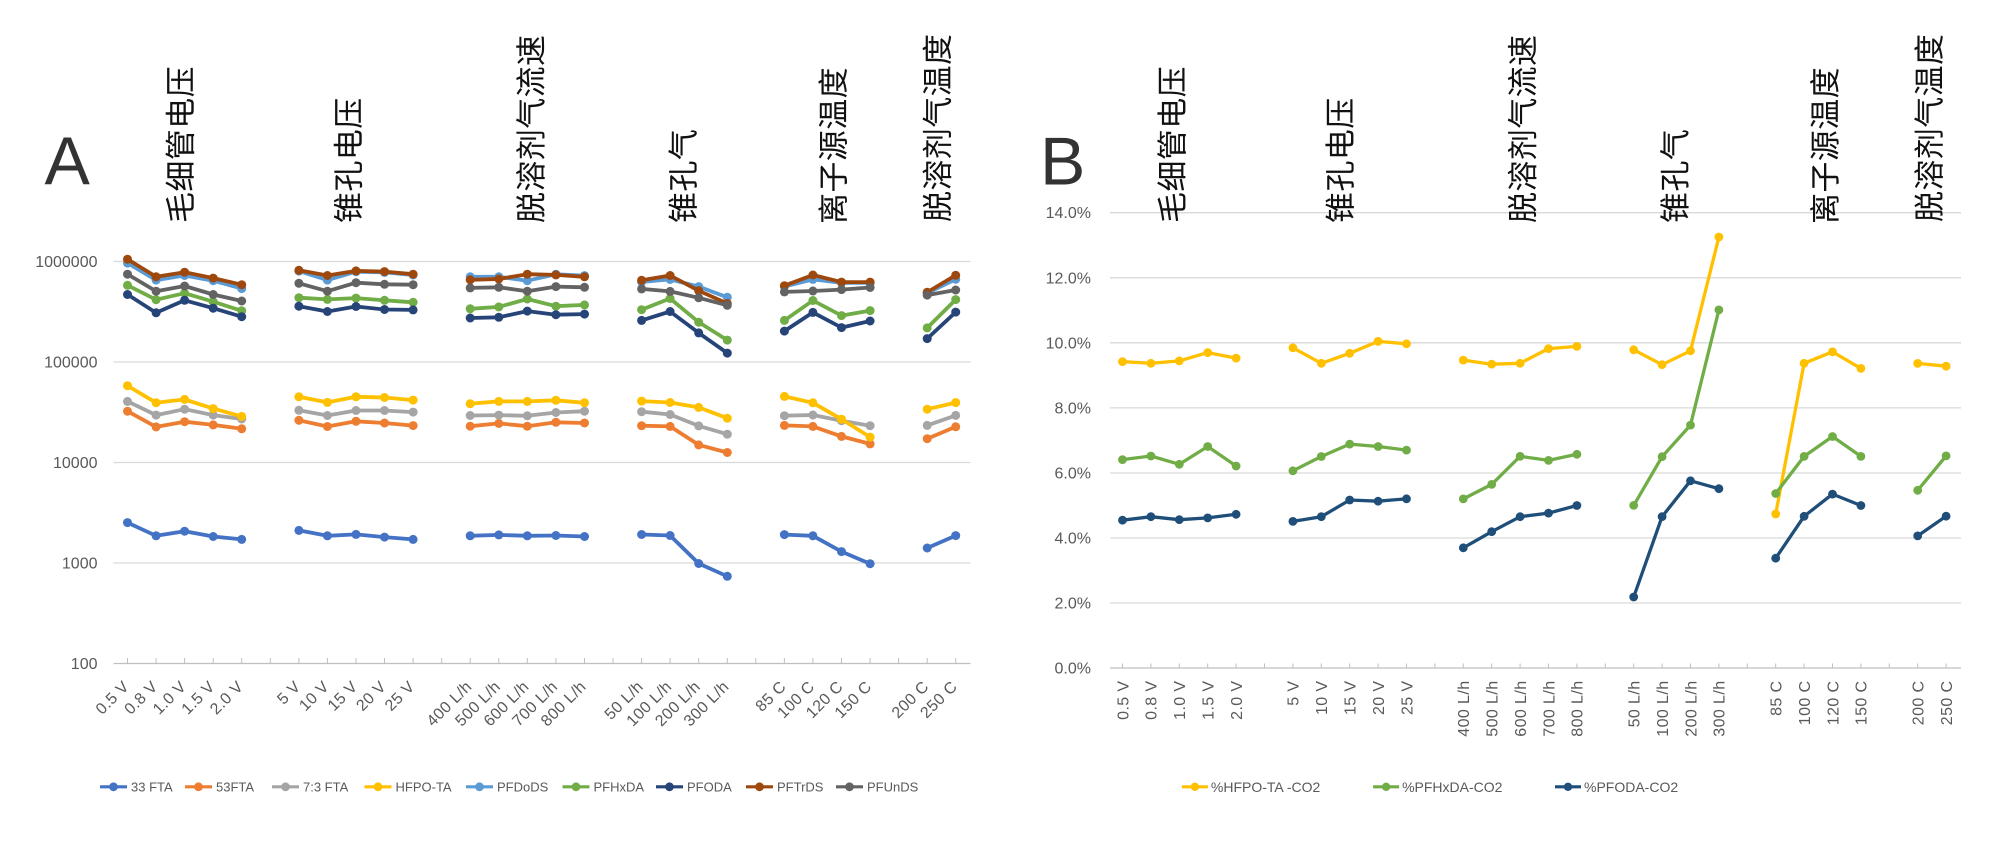  What do you see at coordinates (1068, 343) in the screenshot?
I see `svg-text: 10.0%` at bounding box center [1068, 343].